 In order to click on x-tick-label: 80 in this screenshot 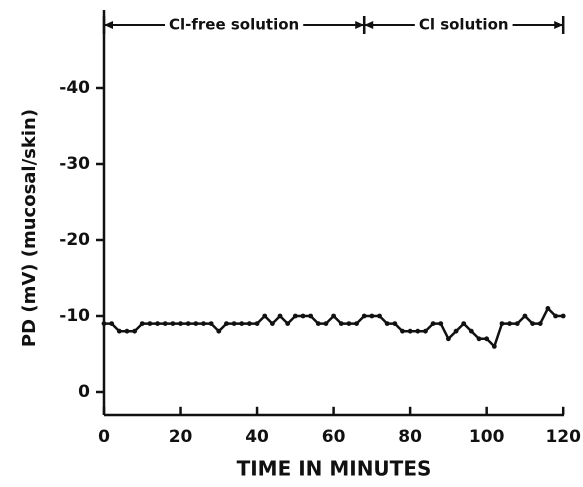, I will do `click(410, 437)`.